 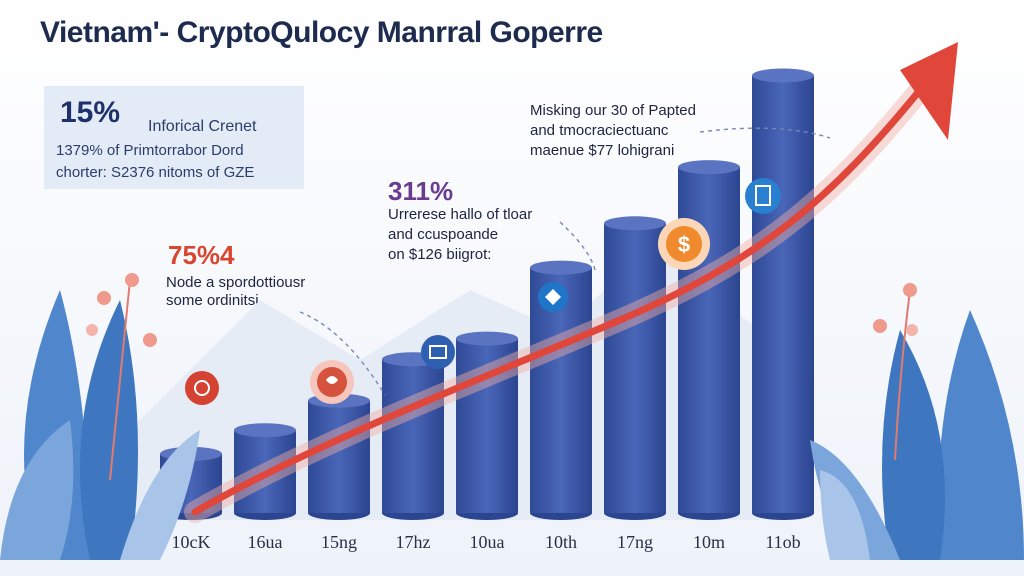 What do you see at coordinates (332, 382) in the screenshot?
I see `heart-badge-icon` at bounding box center [332, 382].